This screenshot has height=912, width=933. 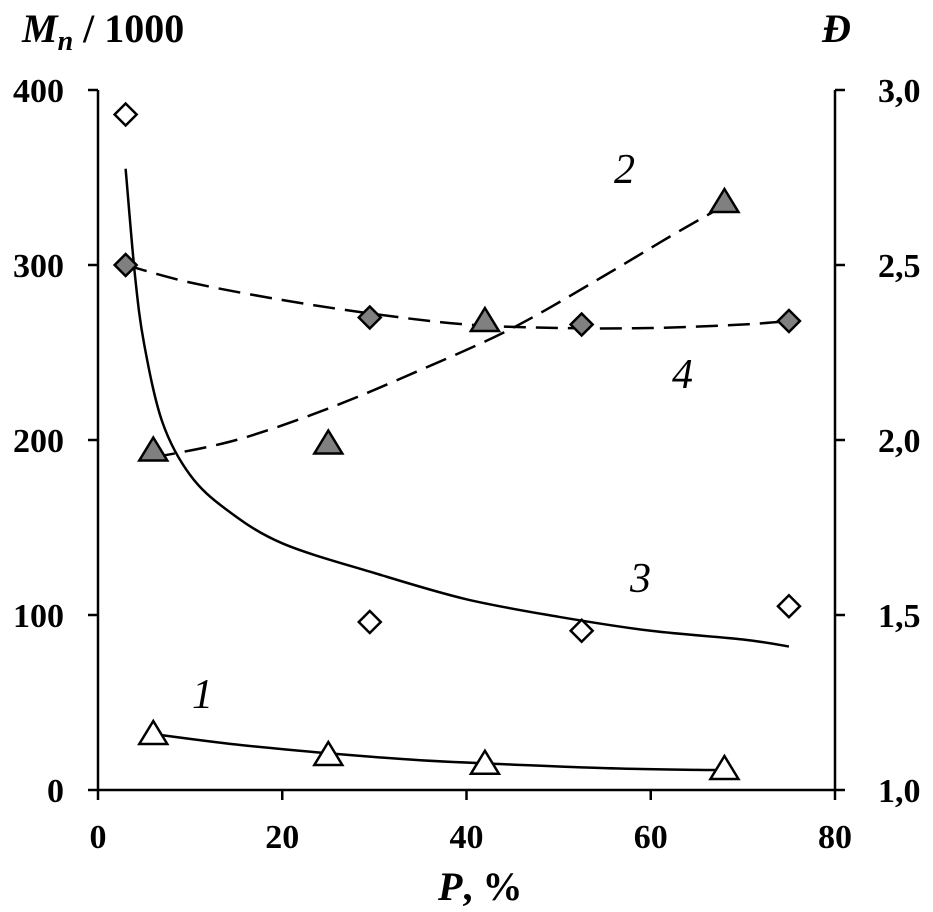 I want to click on y-right-axis-title: Đ, so click(x=836, y=28).